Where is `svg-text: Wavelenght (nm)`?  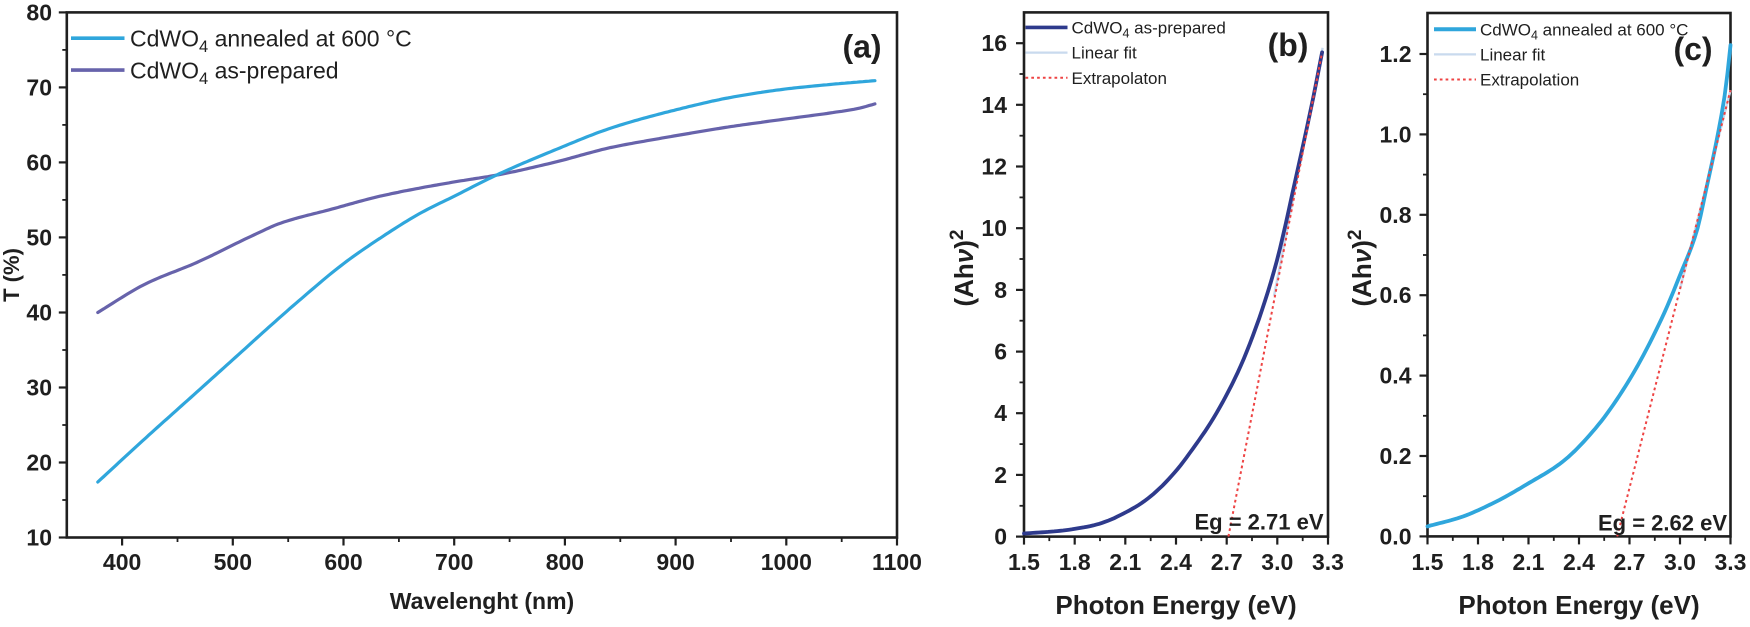 svg-text: Wavelenght (nm) is located at coordinates (482, 601).